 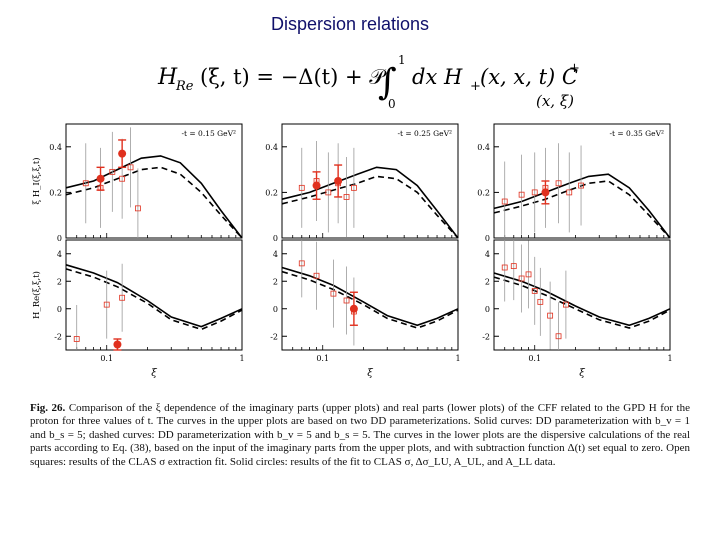 What do you see at coordinates (36, 295) in the screenshot?
I see `lower-y-axis-label: H_Re(ξ,ξ,t)` at bounding box center [36, 295].